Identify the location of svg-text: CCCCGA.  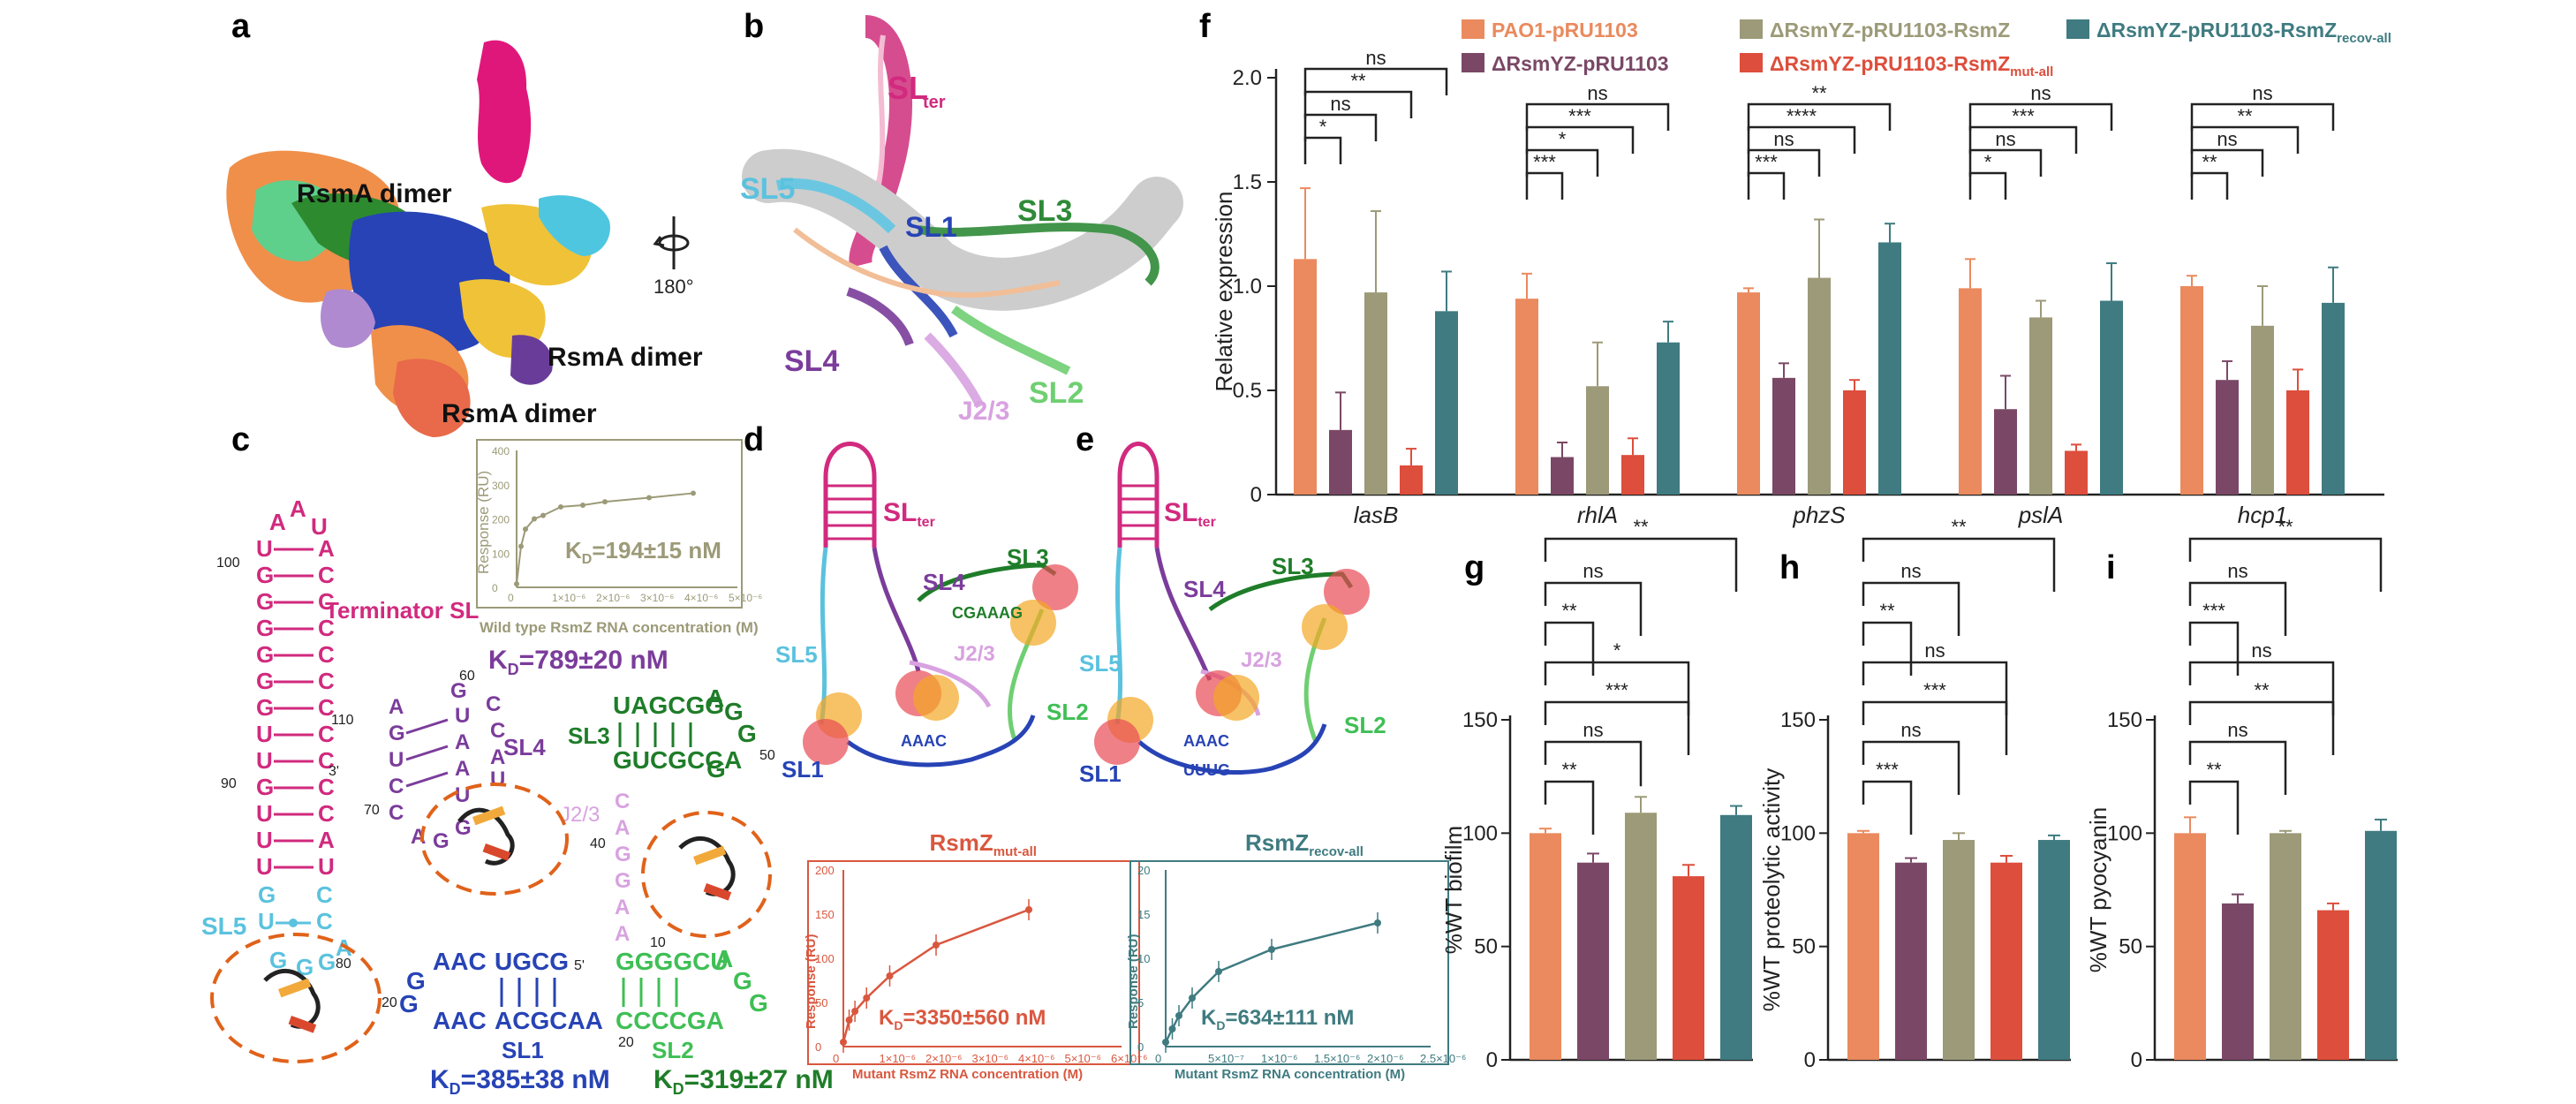
(670, 1021).